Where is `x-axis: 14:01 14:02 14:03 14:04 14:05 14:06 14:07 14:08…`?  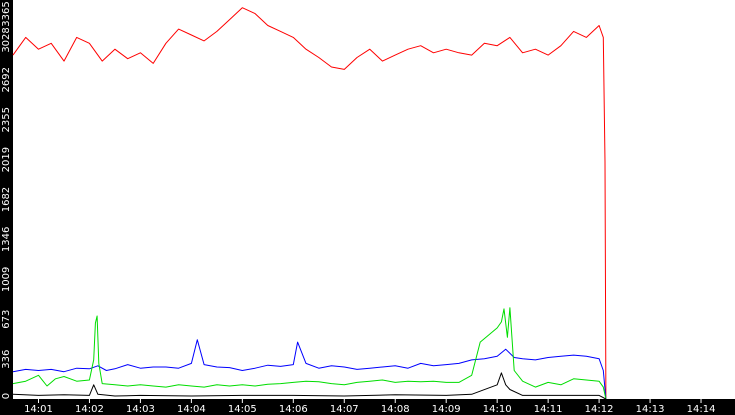
x-axis: 14:01 14:02 14:03 14:04 14:05 14:06 14:07 14:08… is located at coordinates (369, 407).